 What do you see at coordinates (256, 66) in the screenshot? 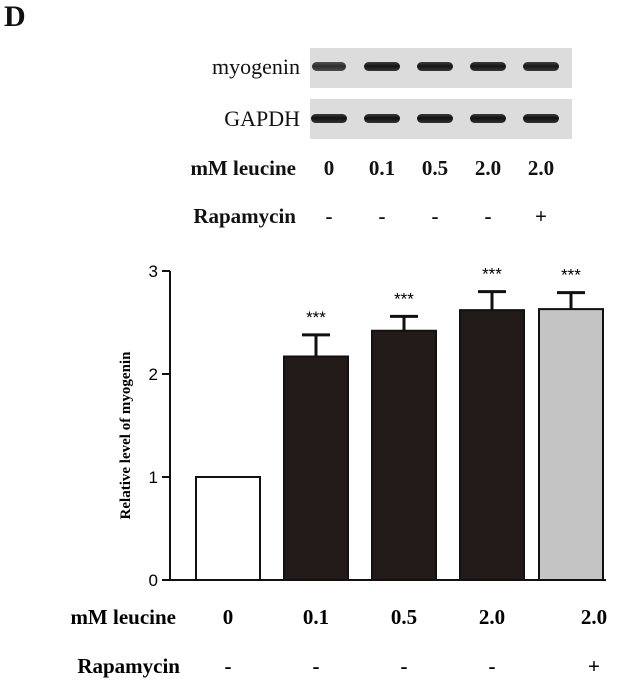
I see `blot-label-myogenin: myogenin` at bounding box center [256, 66].